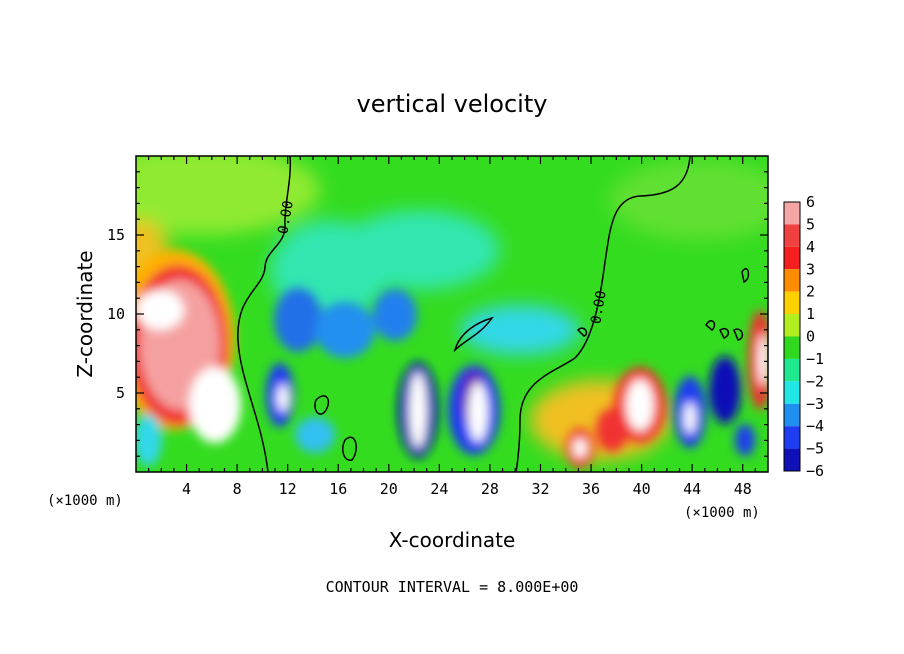 This screenshot has width=904, height=654. What do you see at coordinates (452, 540) in the screenshot?
I see `x-axis-label: X-coordinate` at bounding box center [452, 540].